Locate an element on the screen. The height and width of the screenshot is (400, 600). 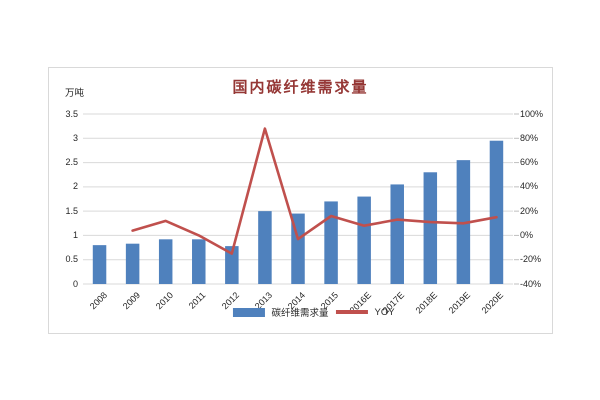
right-axis-tick-label: -40% is located at coordinates (531, 283).